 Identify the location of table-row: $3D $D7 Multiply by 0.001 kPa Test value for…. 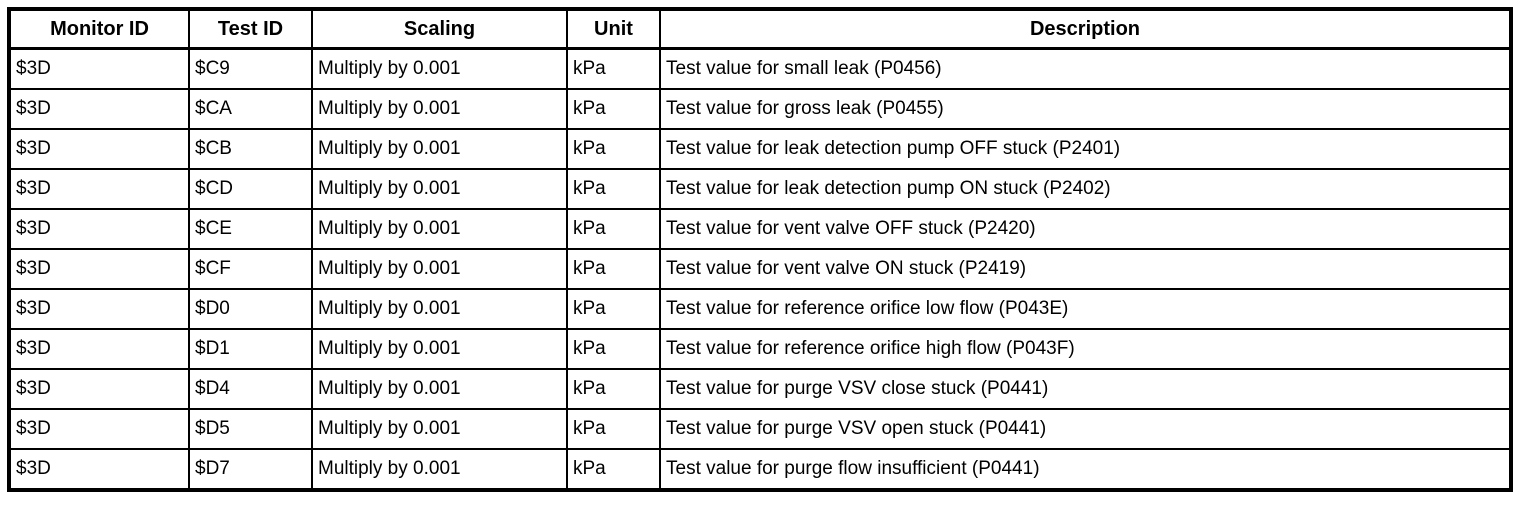
(760, 469).